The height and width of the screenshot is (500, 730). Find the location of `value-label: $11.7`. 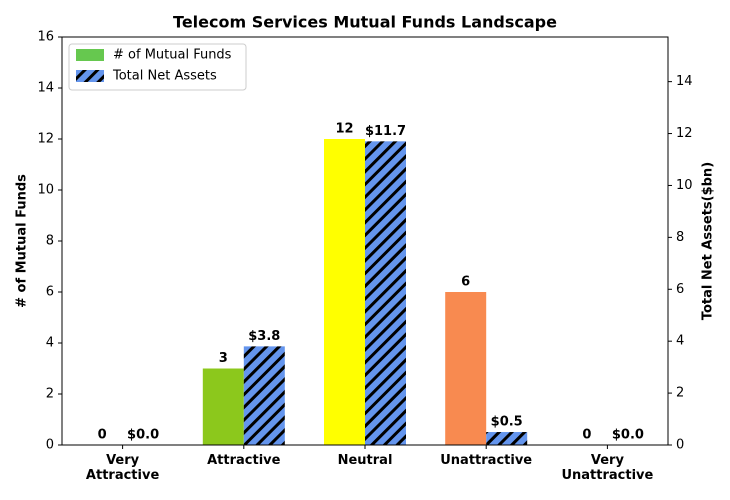

value-label: $11.7 is located at coordinates (385, 131).